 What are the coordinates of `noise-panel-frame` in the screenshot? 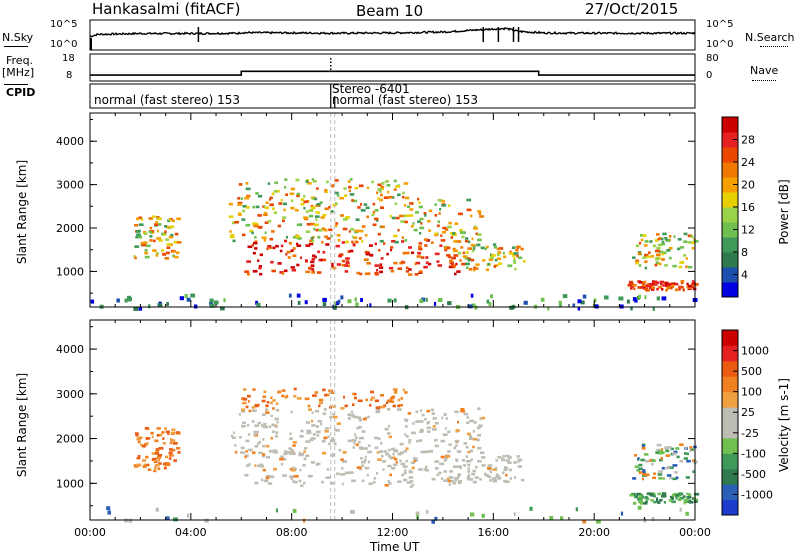 It's located at (392, 35).